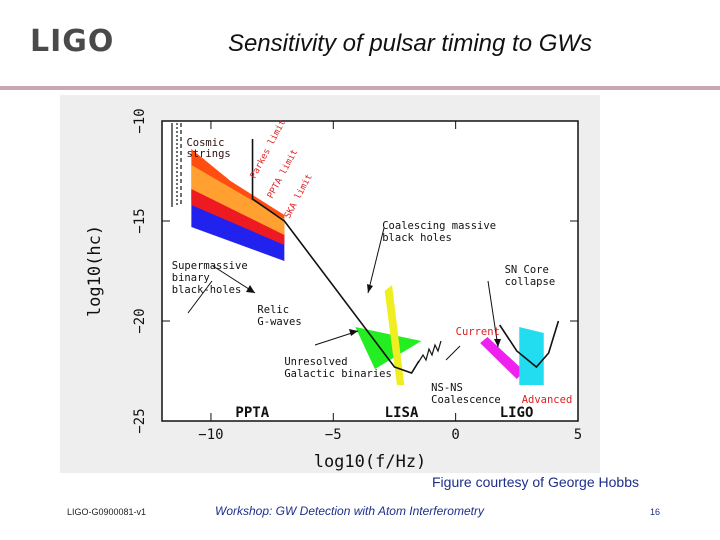  What do you see at coordinates (140, 120) in the screenshot?
I see `y-tick-label: −10` at bounding box center [140, 120].